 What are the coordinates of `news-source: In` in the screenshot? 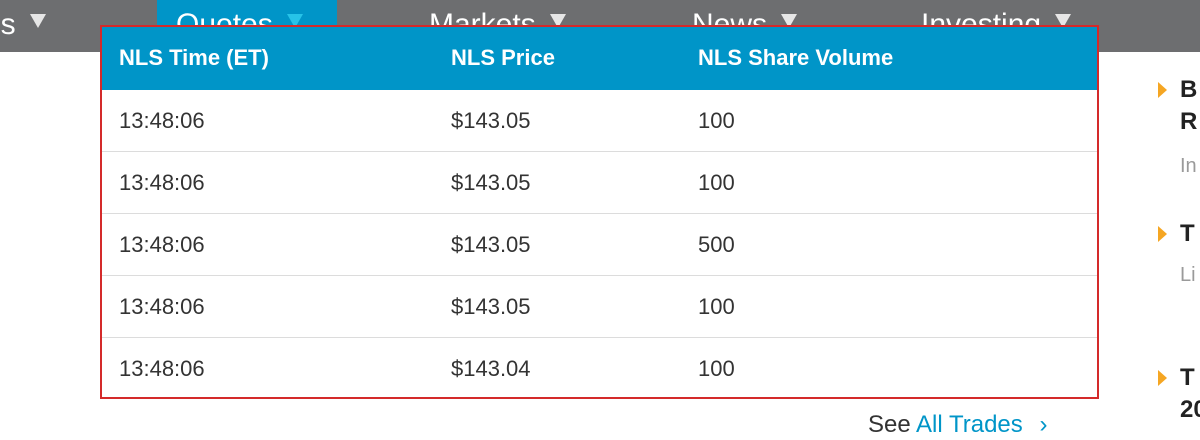 It's located at (1188, 166).